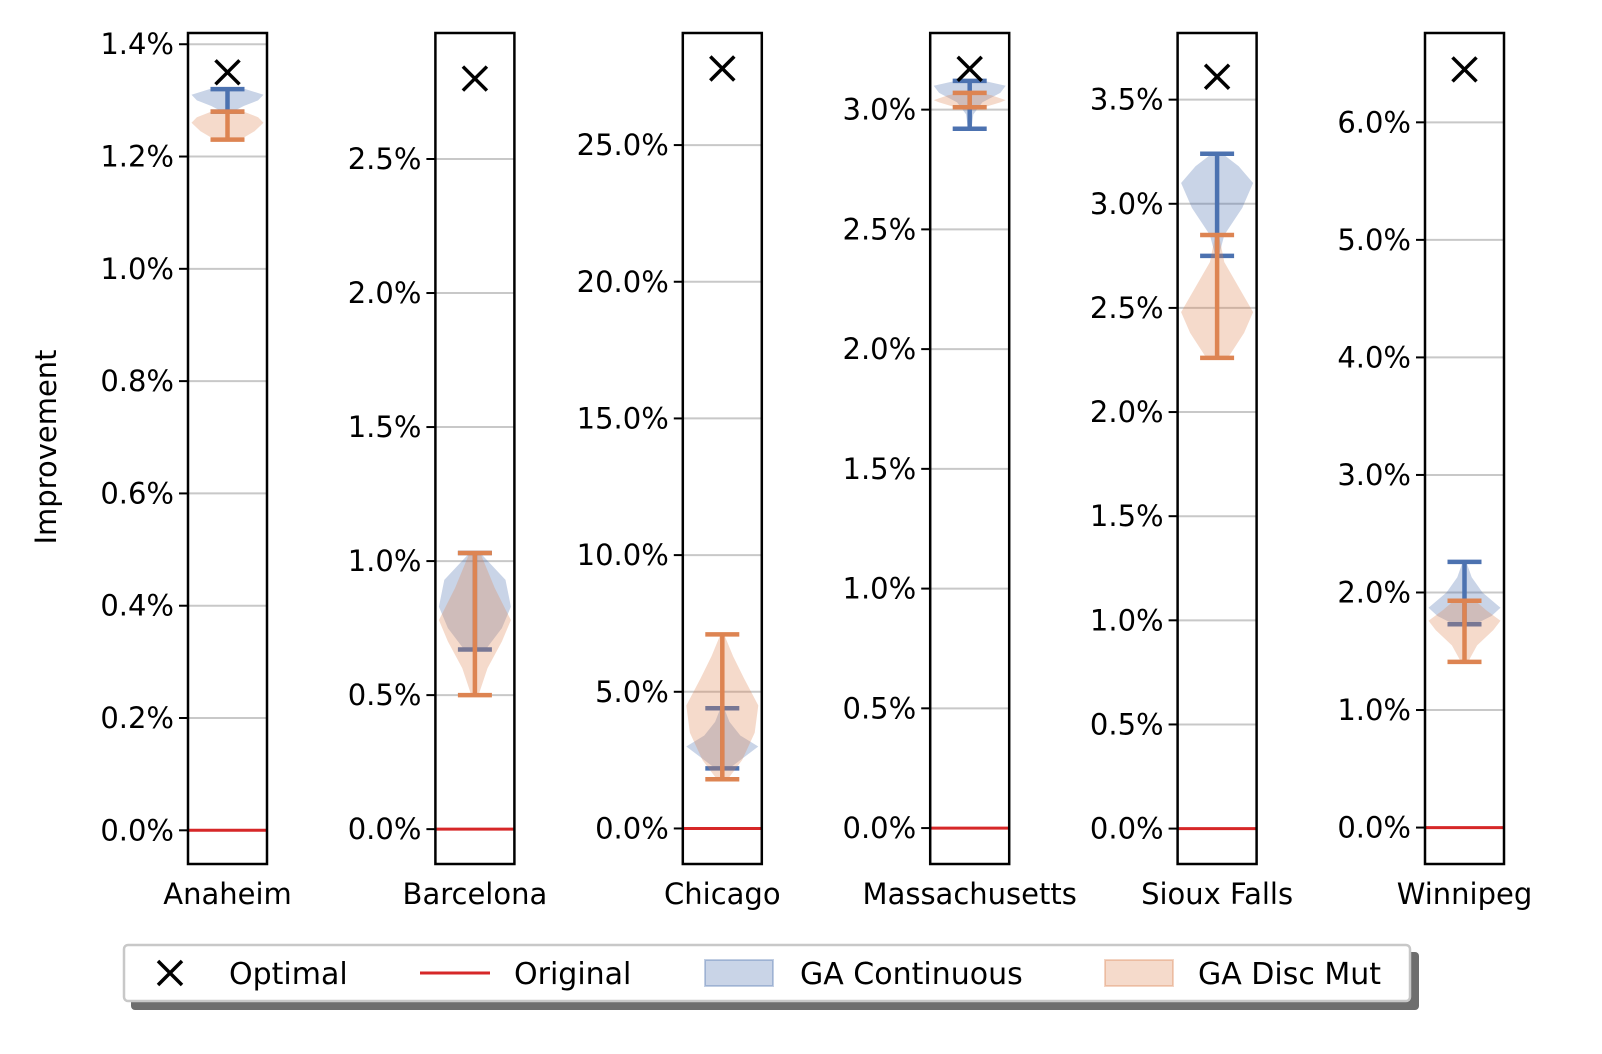 The width and height of the screenshot is (1602, 1054). Describe the element at coordinates (1127, 412) in the screenshot. I see `panel-sioux-falls-ytick-label: 2.0%` at that location.